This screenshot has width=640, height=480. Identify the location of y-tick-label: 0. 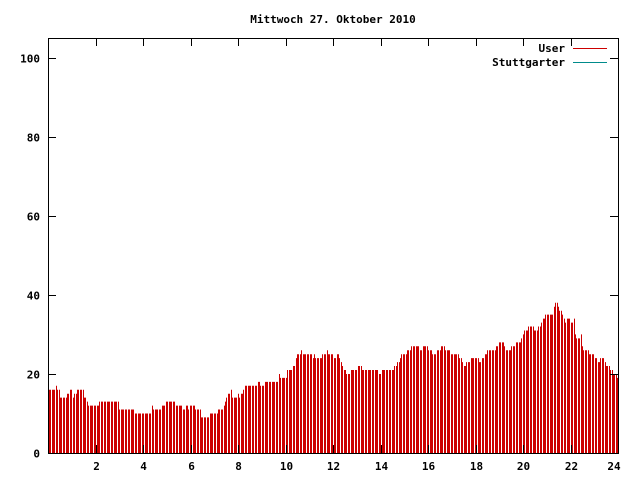
(36, 454).